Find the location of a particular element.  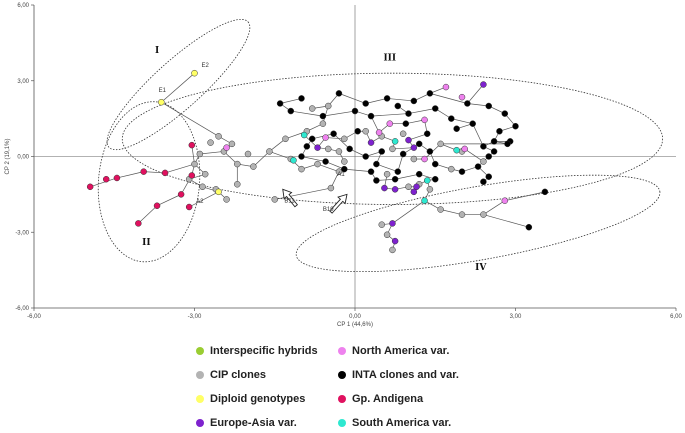

group-label: I is located at coordinates (157, 51).